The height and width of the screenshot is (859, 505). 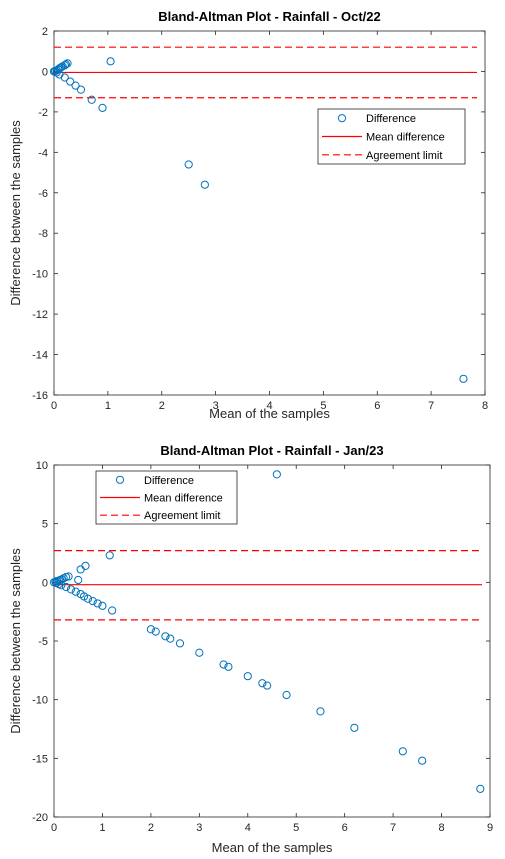 What do you see at coordinates (271, 450) in the screenshot?
I see `chart-title: Bland-Altman Plot - Rainfall - Jan/23` at bounding box center [271, 450].